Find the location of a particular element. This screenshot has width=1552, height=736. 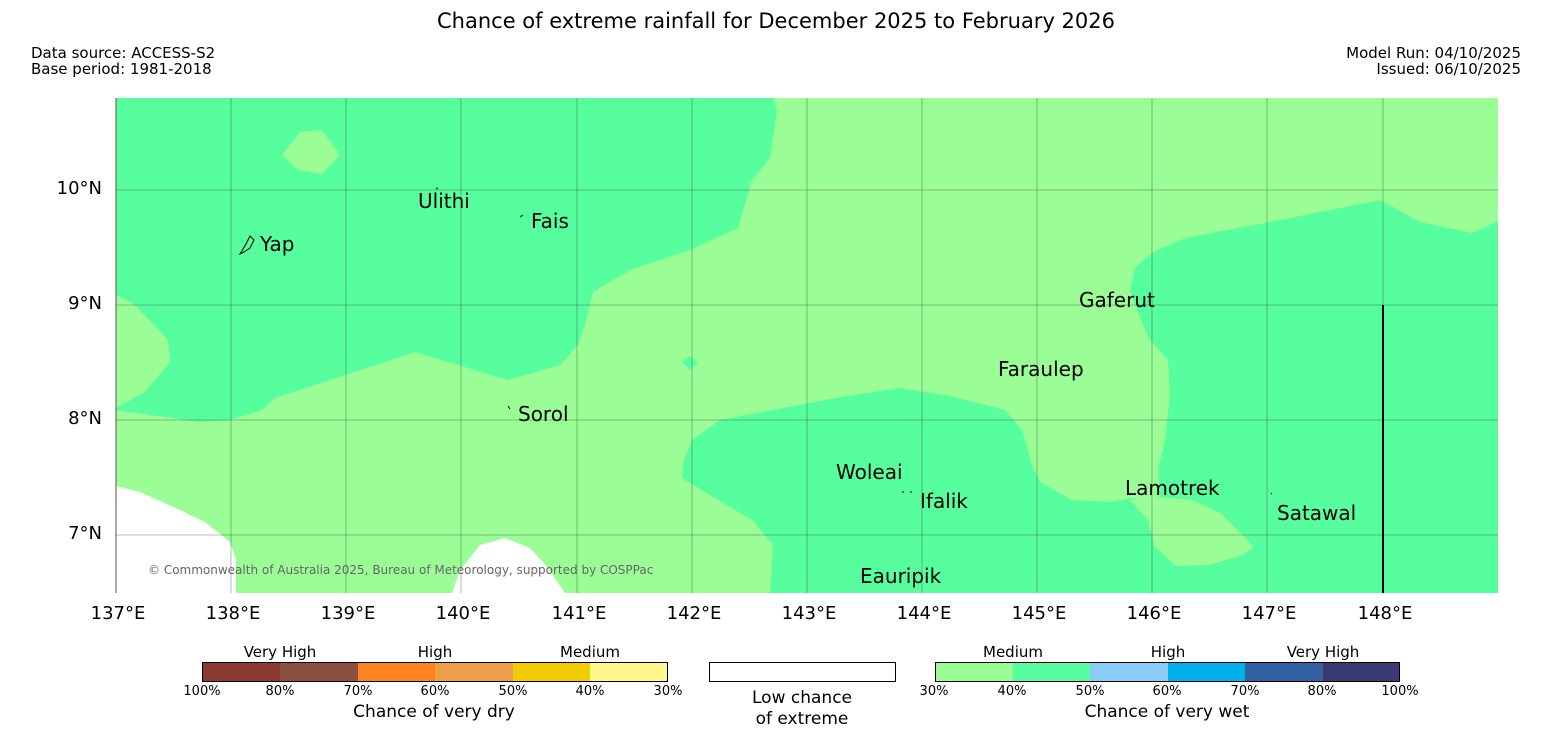

lat-label-10n: 10°N is located at coordinates (79, 188).